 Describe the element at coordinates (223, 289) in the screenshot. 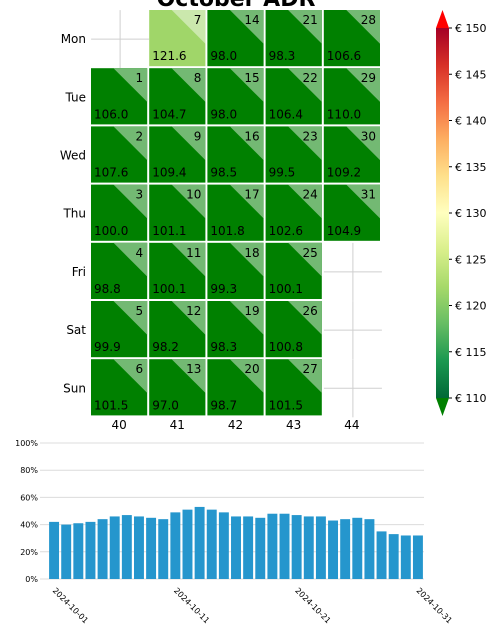

I see `heatmap-cell-value: 99.3` at that location.